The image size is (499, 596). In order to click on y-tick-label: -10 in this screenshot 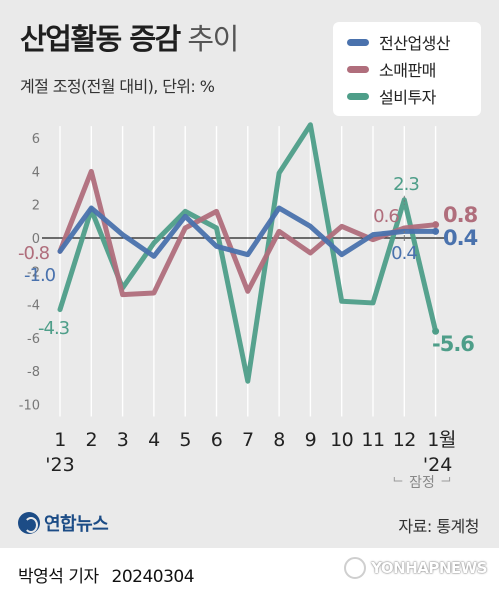, I will do `click(29, 406)`.